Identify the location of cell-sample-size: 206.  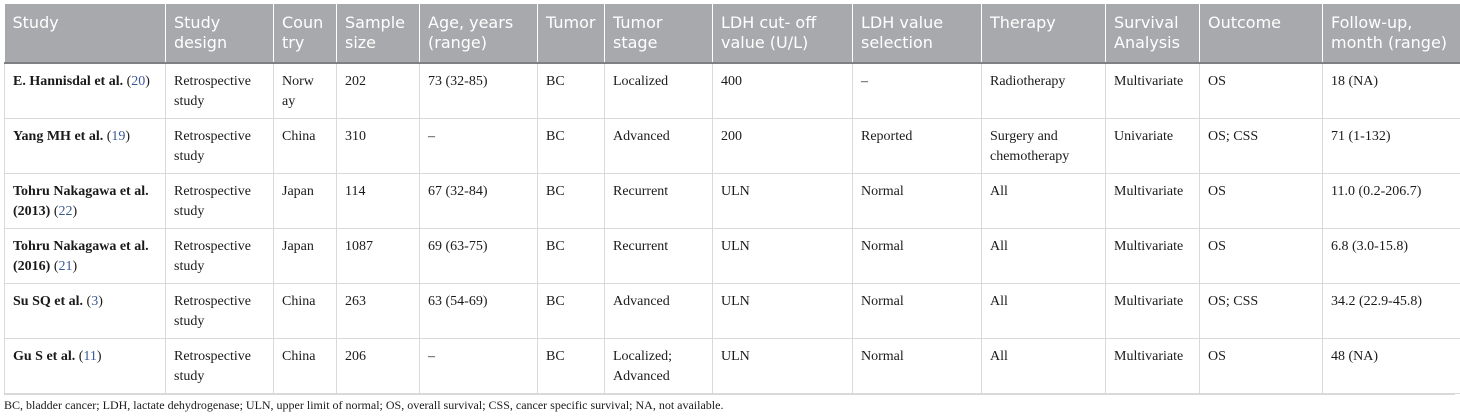
(378, 366).